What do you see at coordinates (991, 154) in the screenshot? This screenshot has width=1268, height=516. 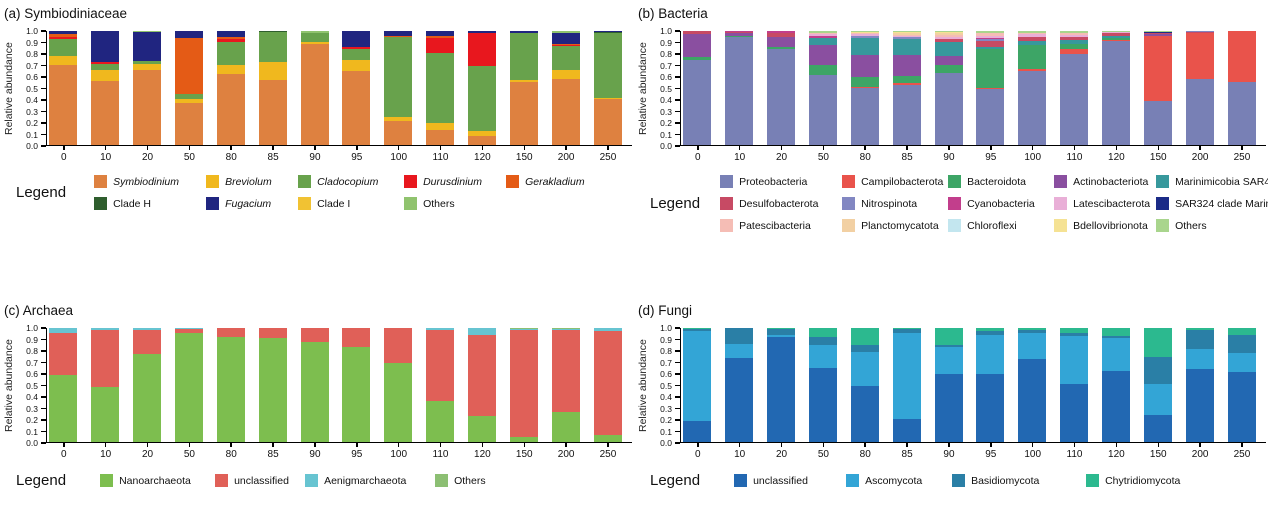 I see `x-tick: 95` at bounding box center [991, 154].